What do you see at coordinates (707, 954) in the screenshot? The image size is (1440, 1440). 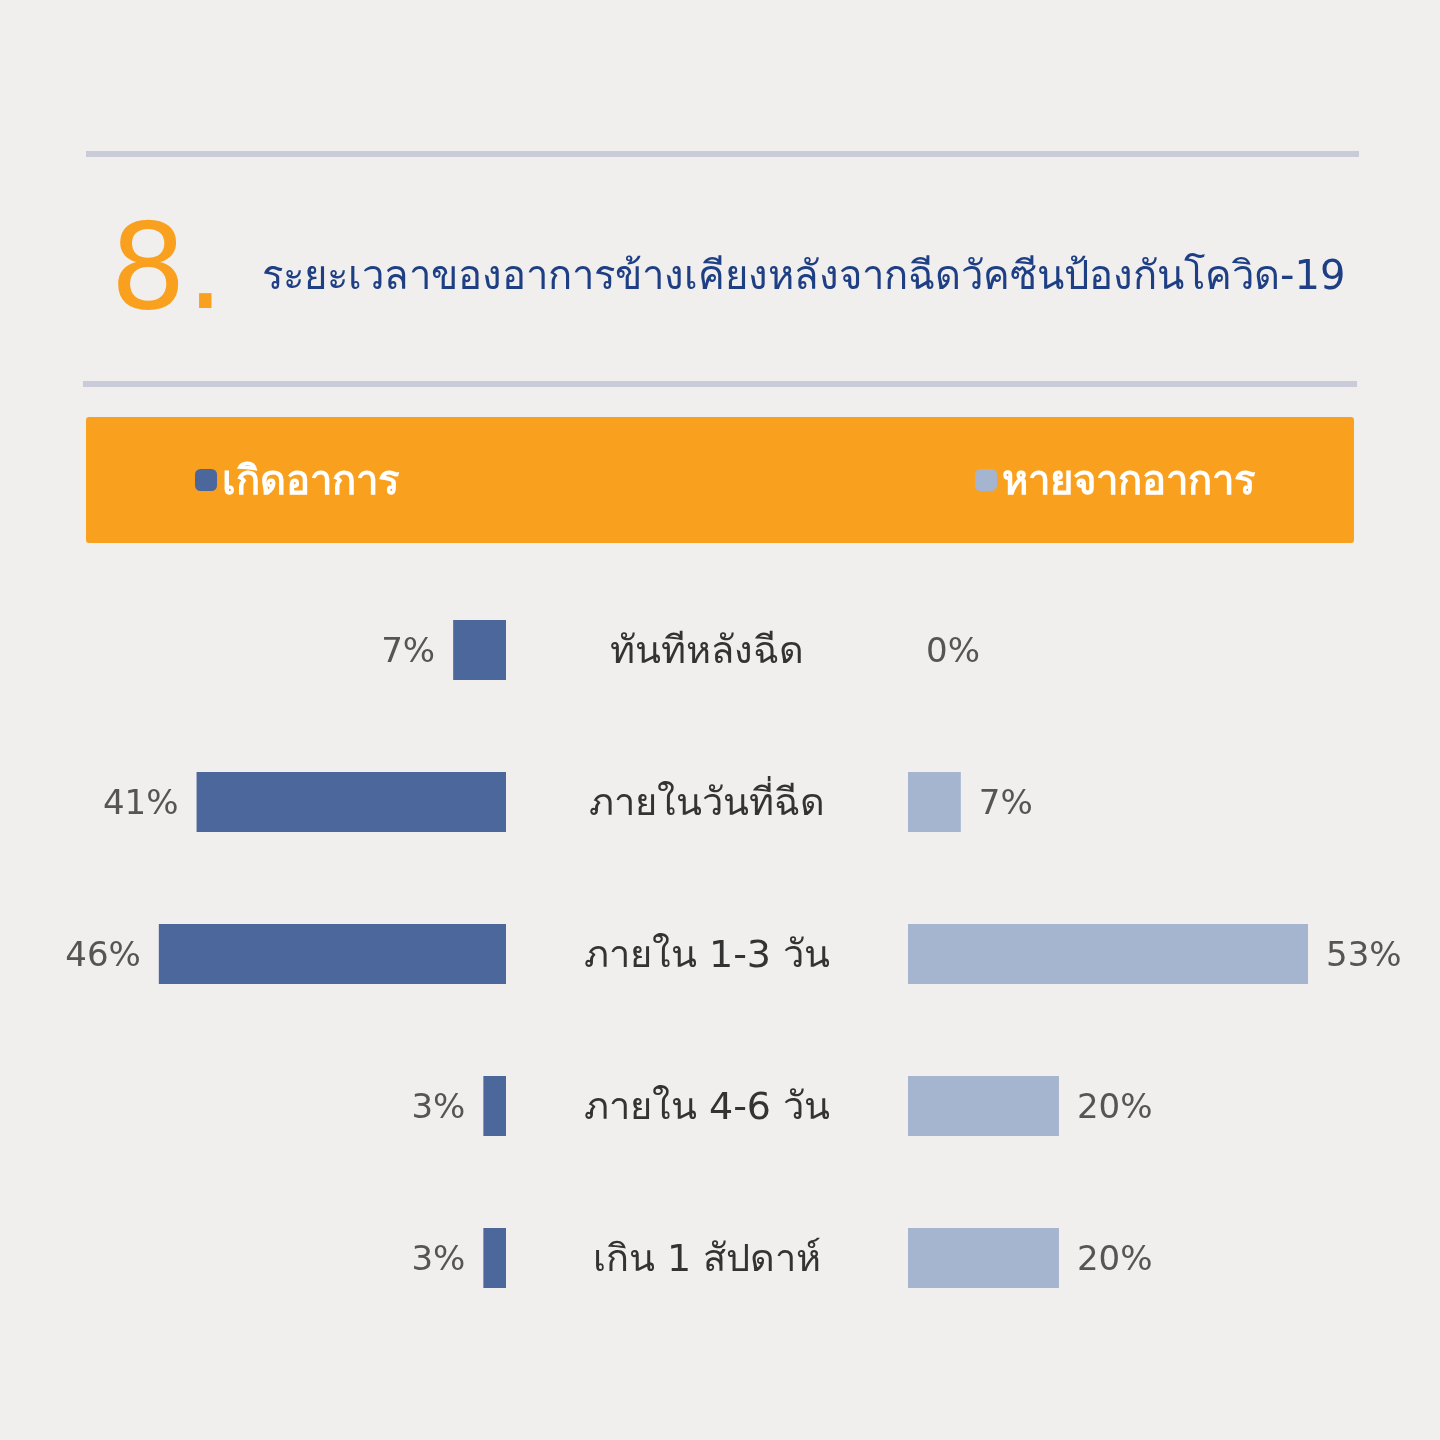 I see `y-tick-label: ภายใน 1-3 วัน` at bounding box center [707, 954].